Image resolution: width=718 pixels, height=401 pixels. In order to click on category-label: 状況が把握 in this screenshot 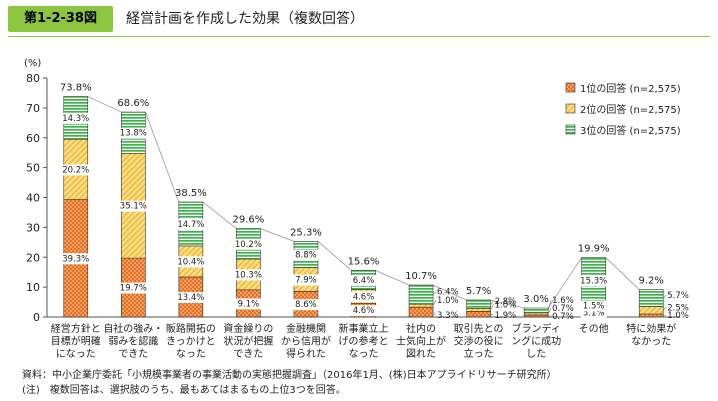, I will do `click(248, 341)`.